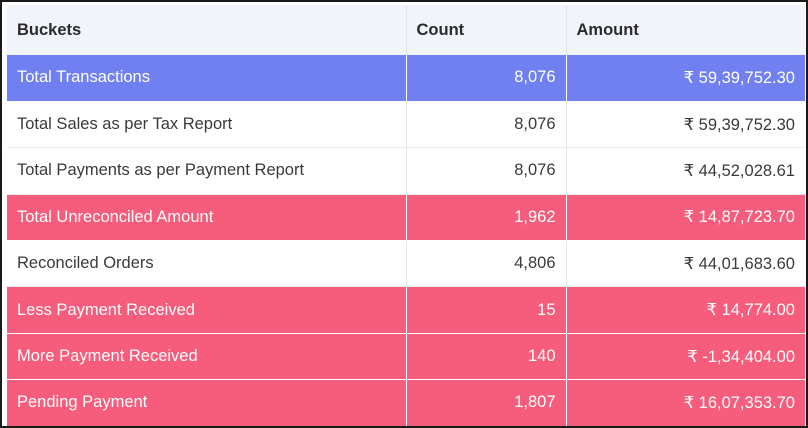  I want to click on amount-cell: ₹ 44,52,028.61, so click(685, 171).